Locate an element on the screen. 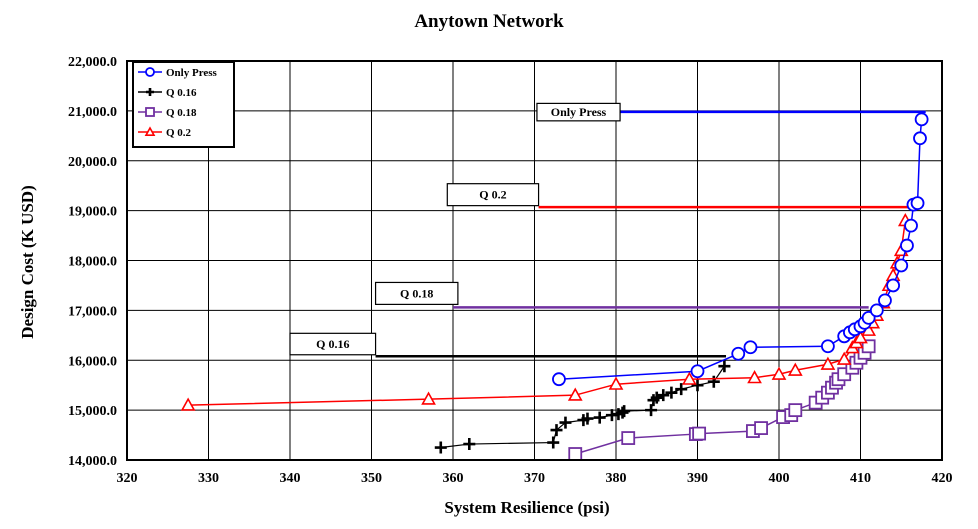 The height and width of the screenshot is (529, 978). legend-label: Q 0.2 is located at coordinates (179, 133).